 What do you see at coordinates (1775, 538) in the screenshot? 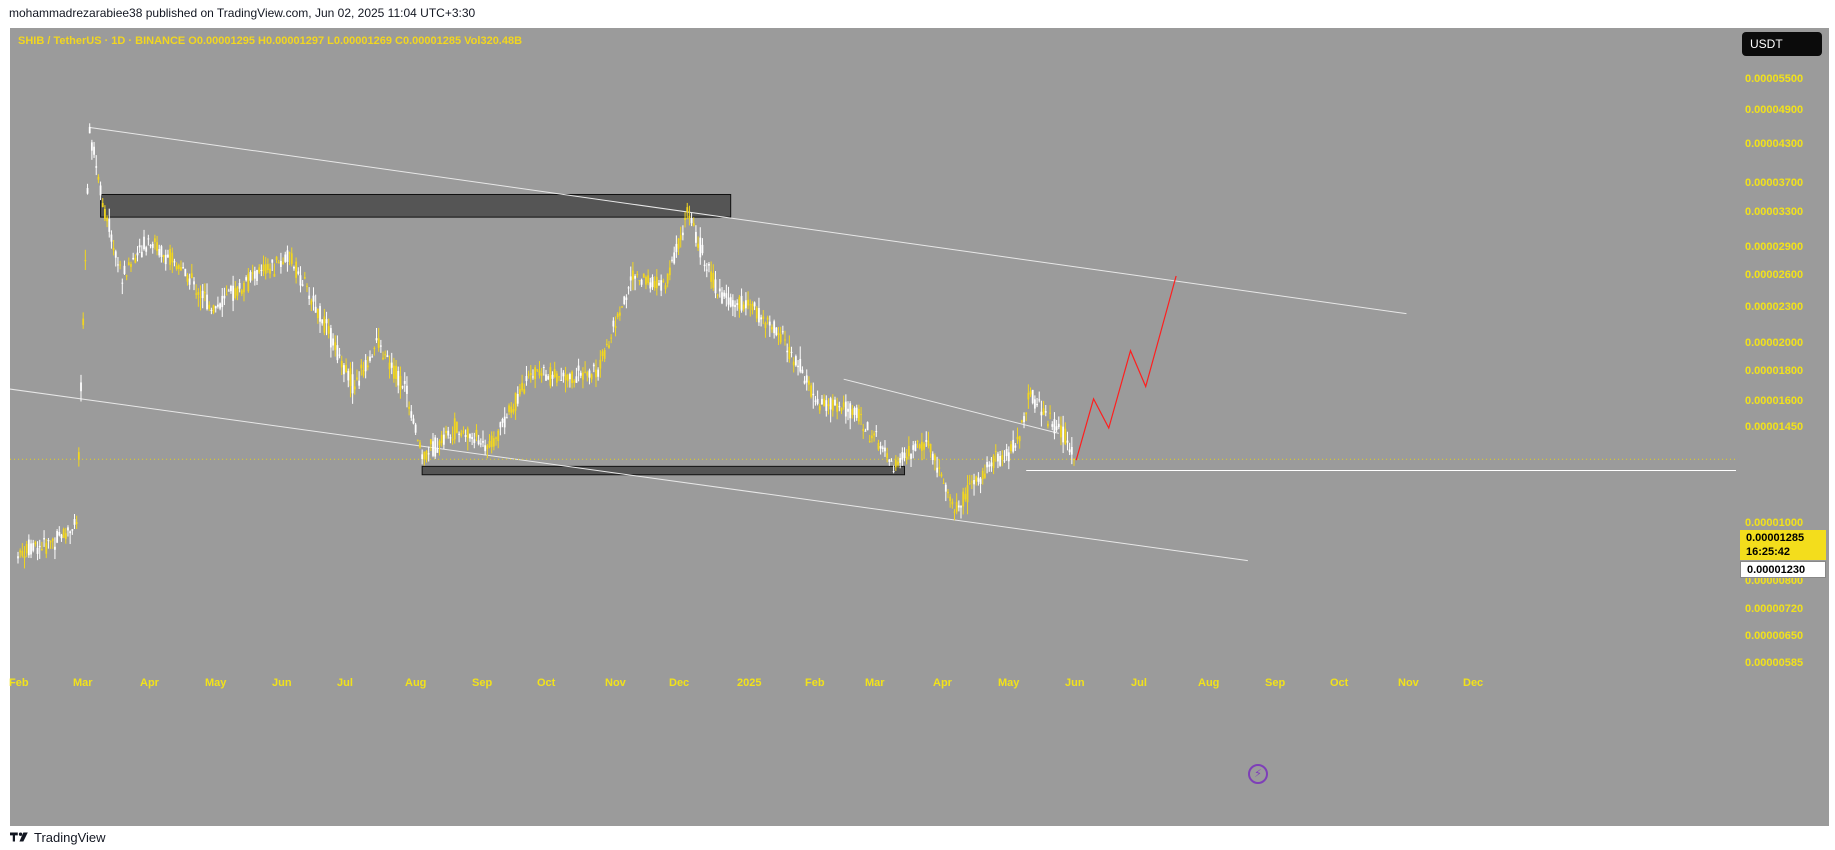
I see `current-price-value: 0.00001285` at bounding box center [1775, 538].